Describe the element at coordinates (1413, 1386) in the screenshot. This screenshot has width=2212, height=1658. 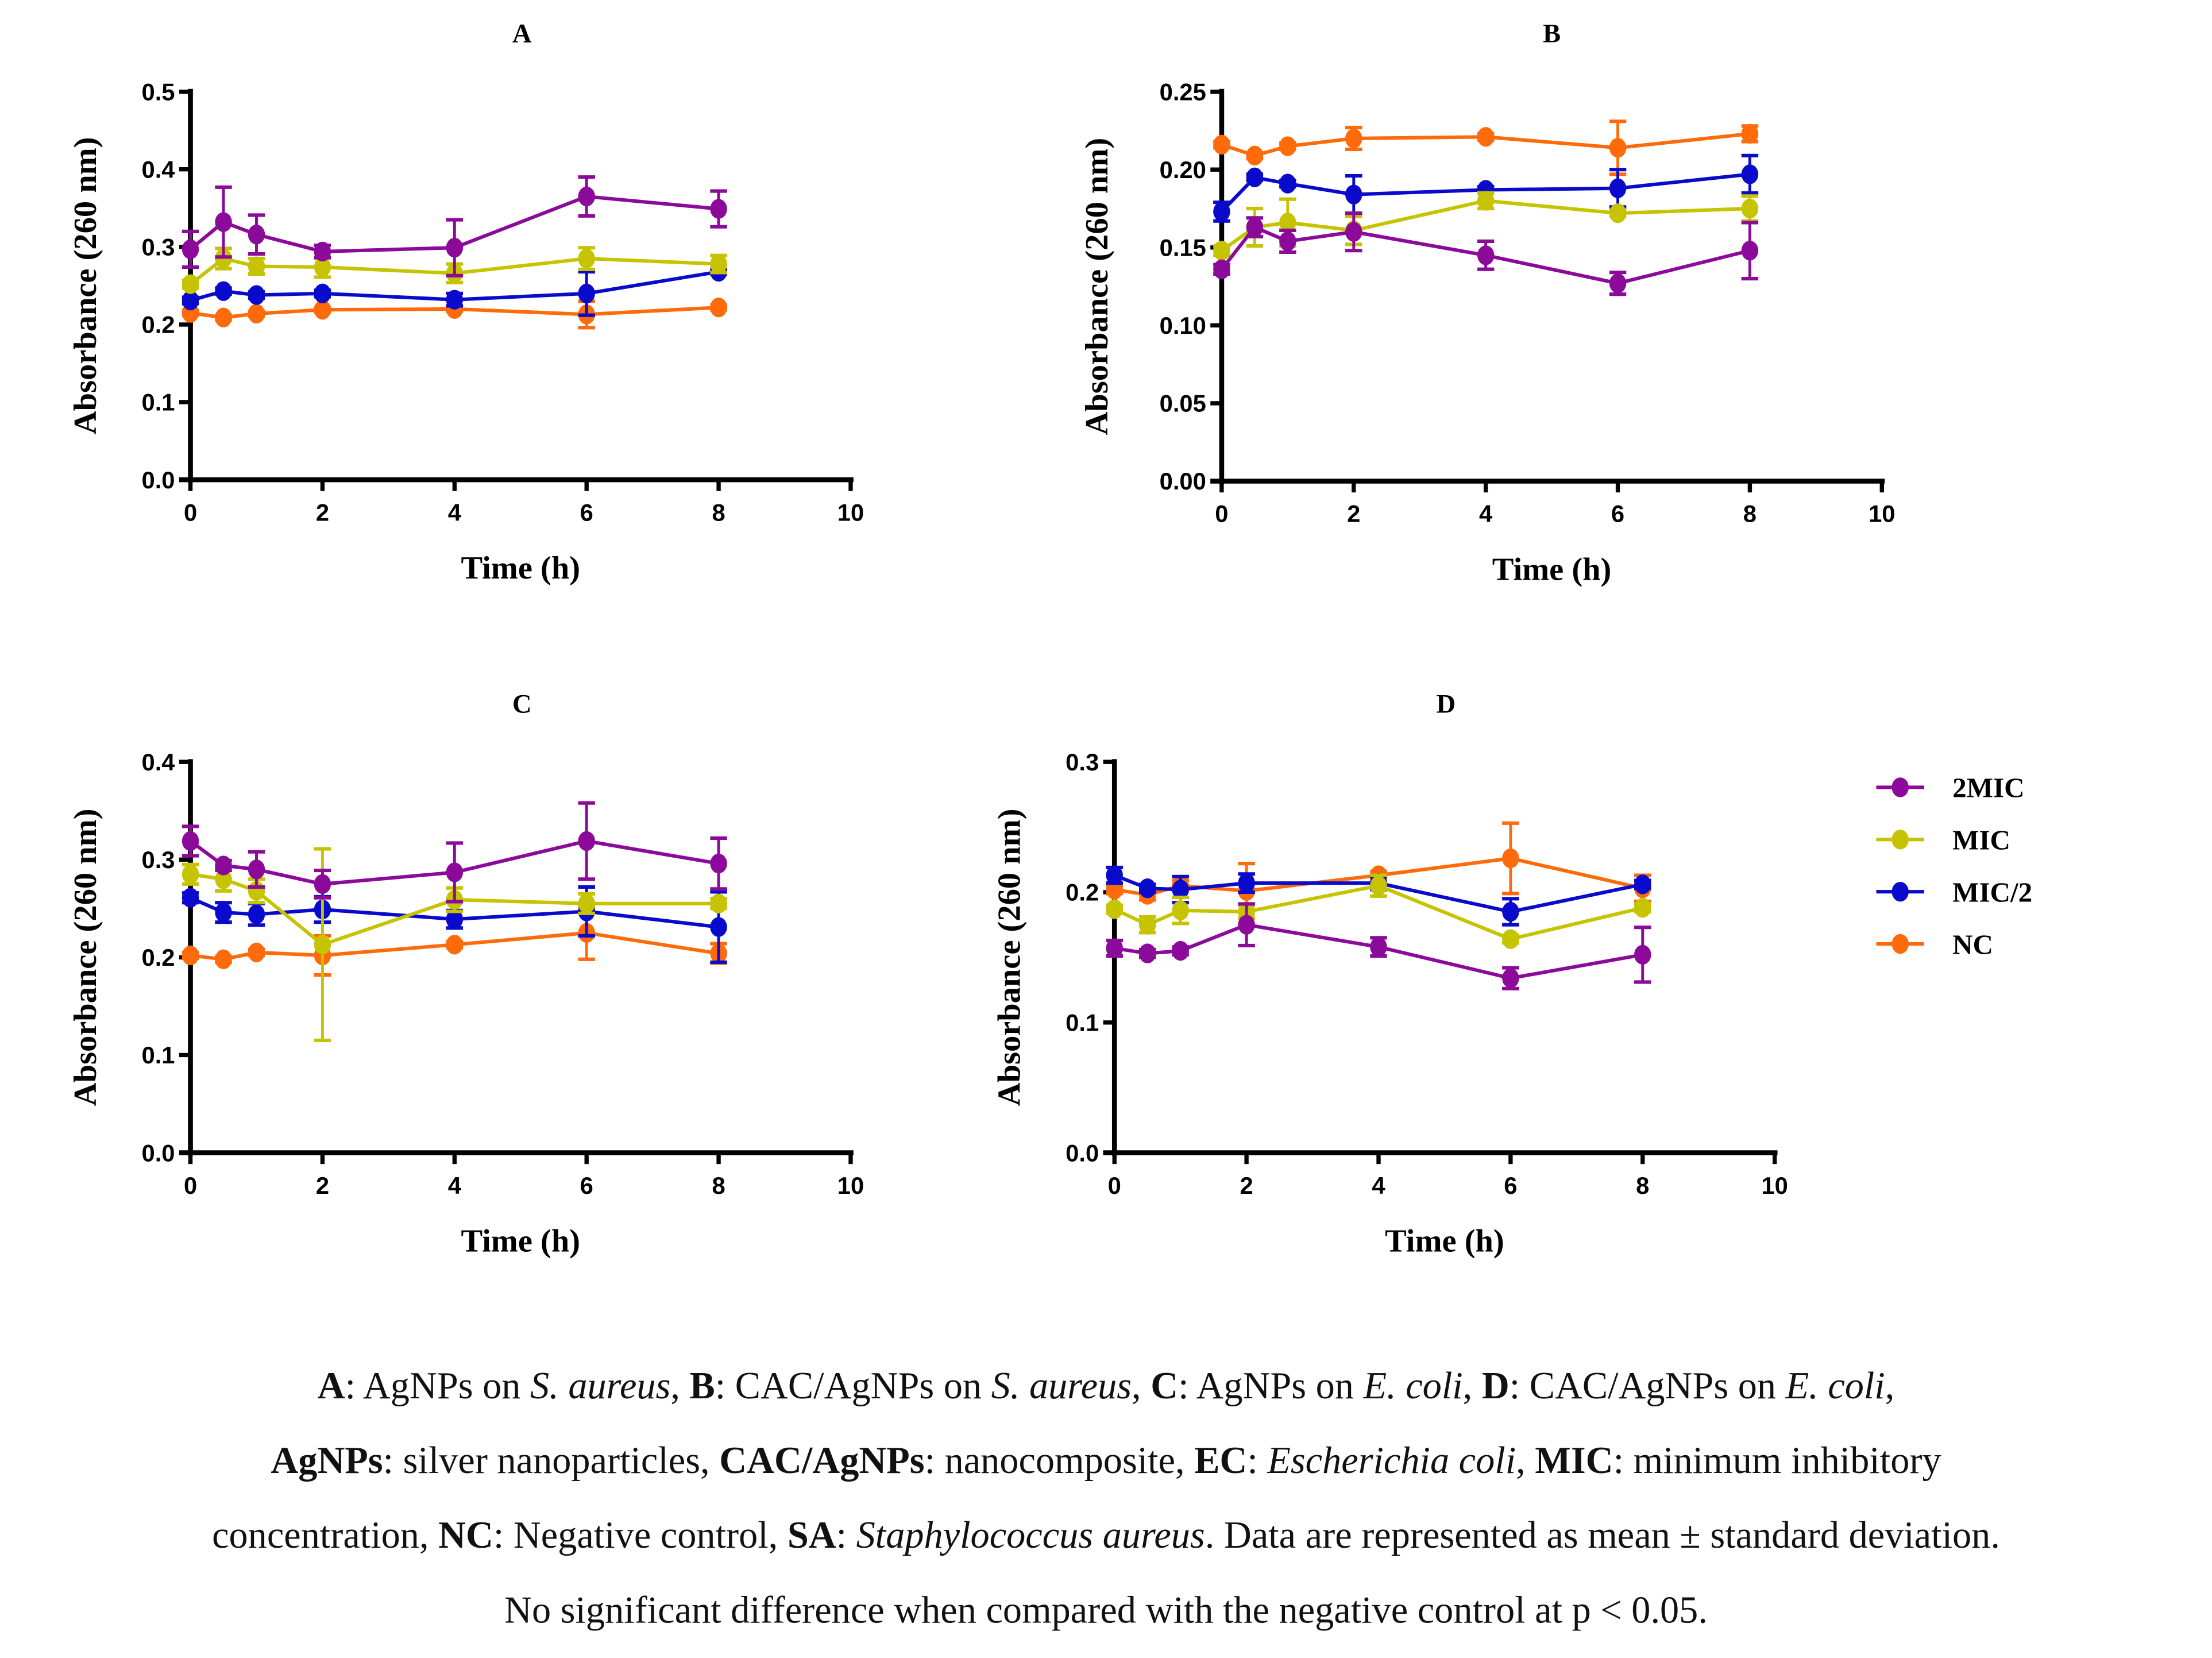
I see `caption-species: E. coli` at that location.